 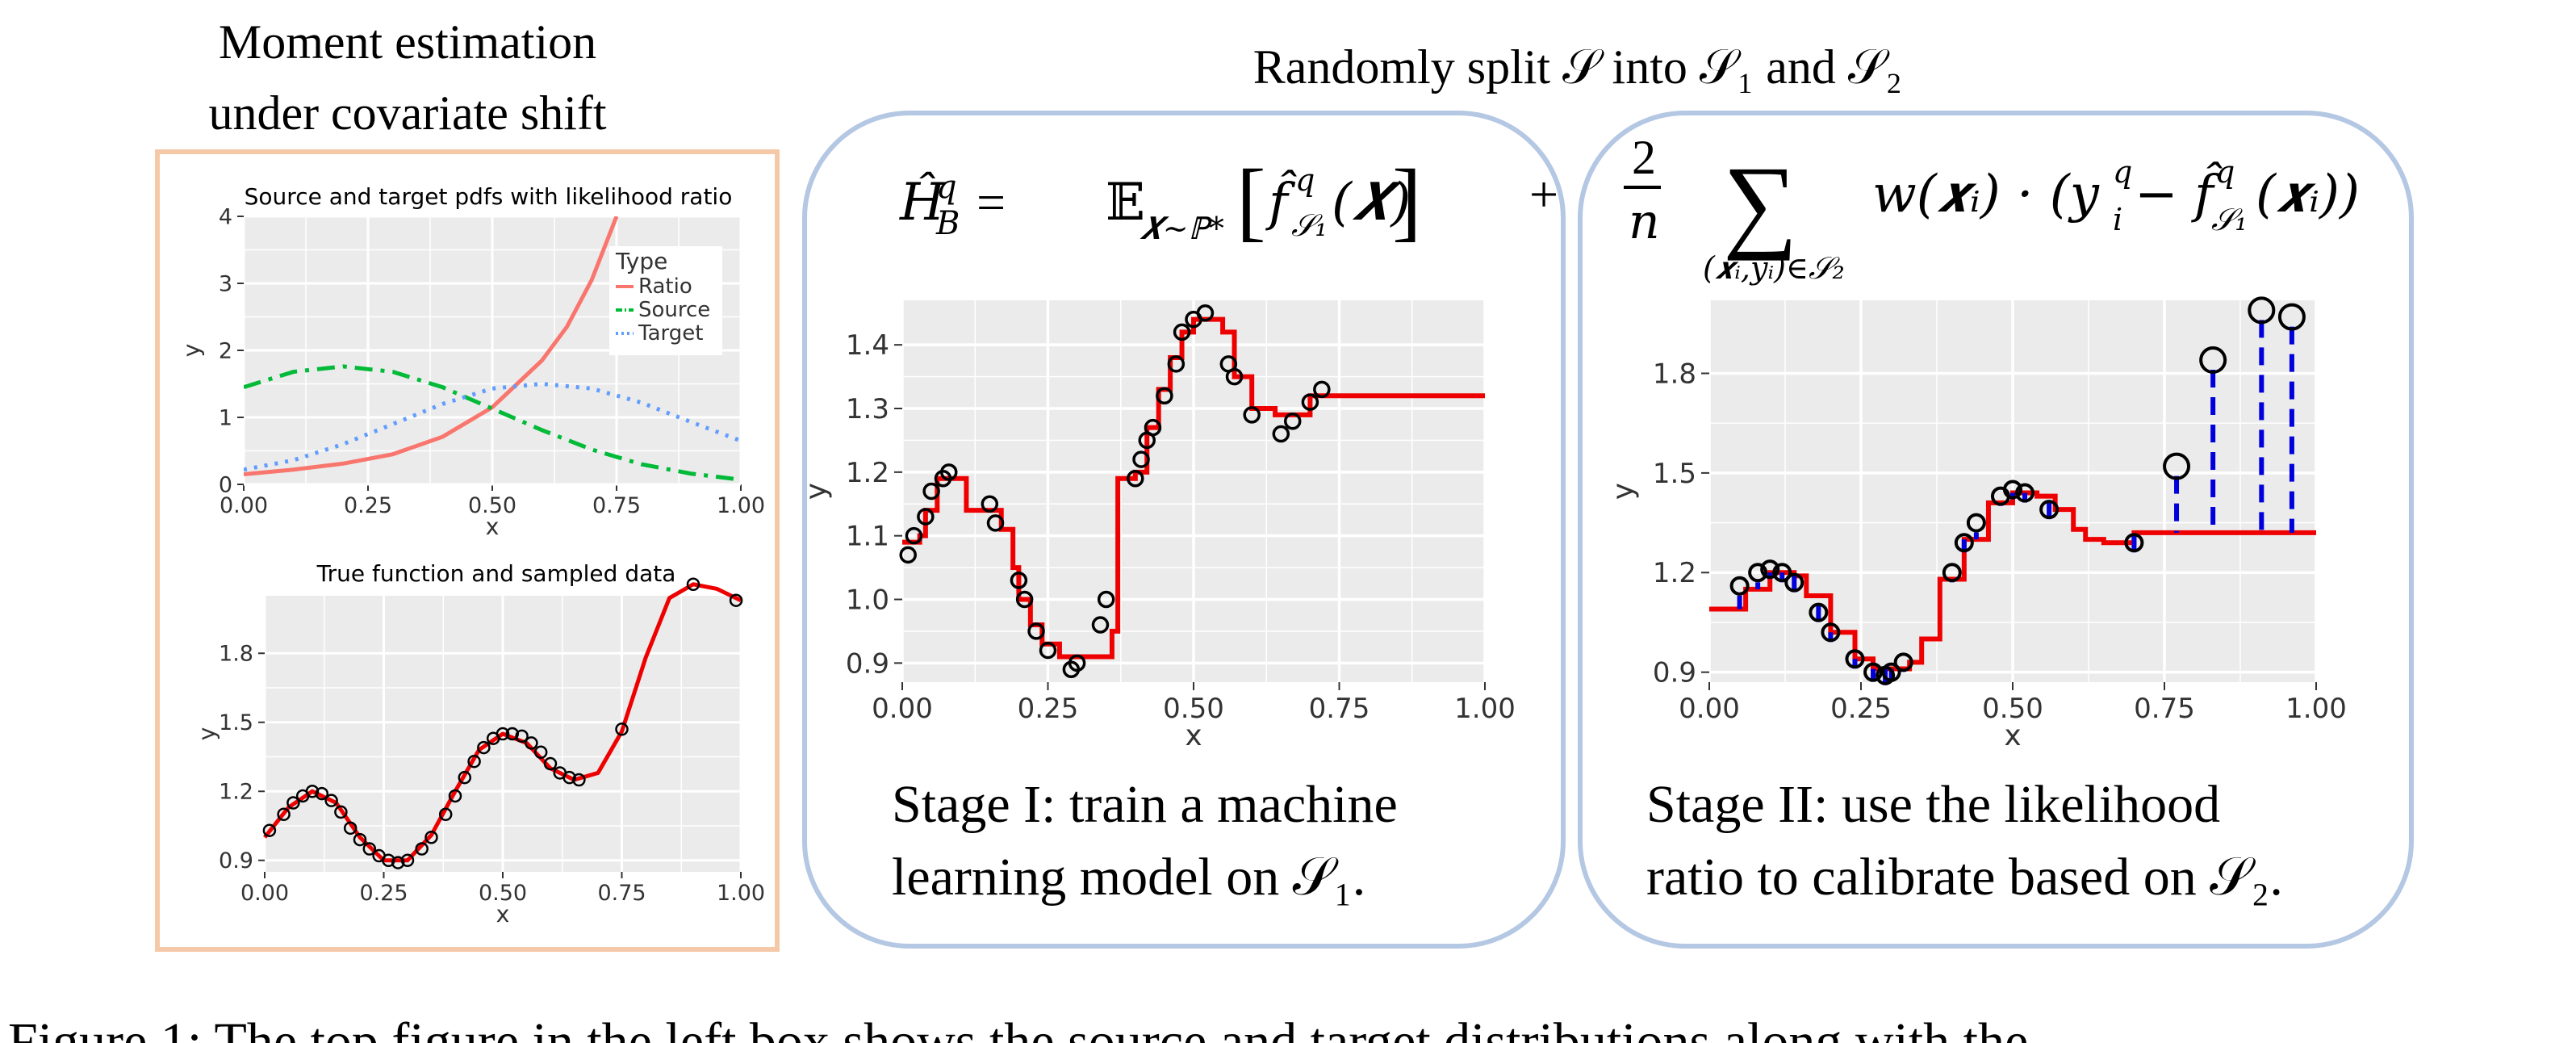 I want to click on y-tick-label: 1.3, so click(x=867, y=409).